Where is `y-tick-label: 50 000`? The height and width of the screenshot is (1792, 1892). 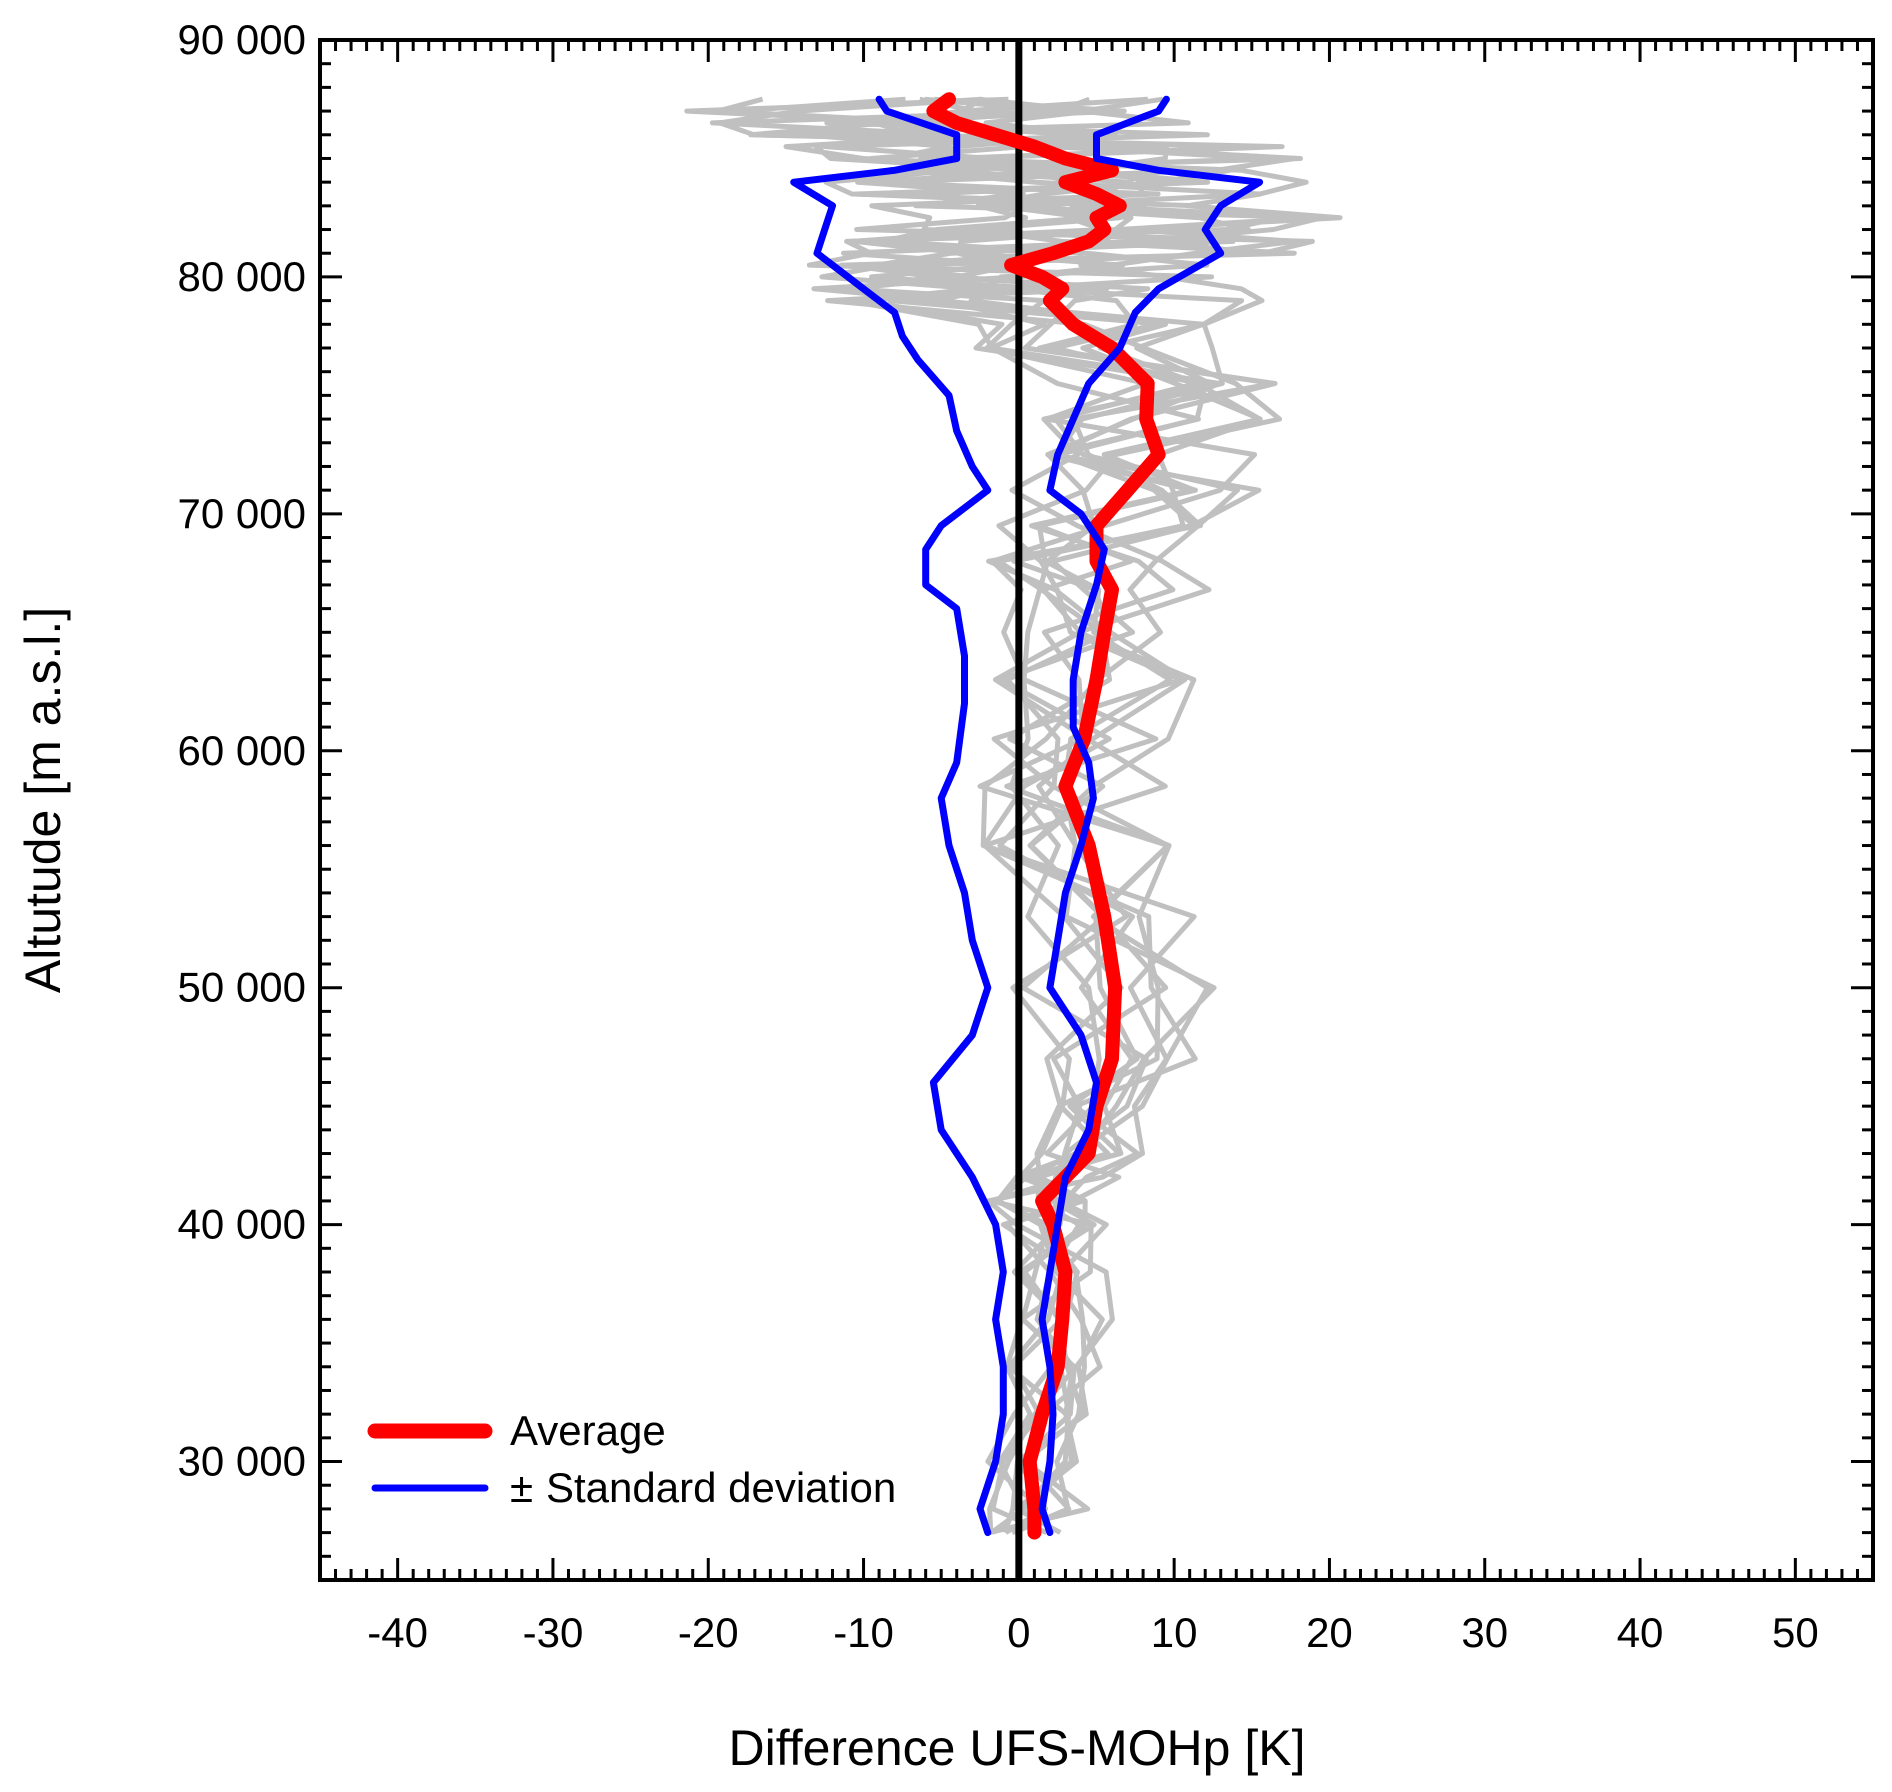
y-tick-label: 50 000 is located at coordinates (242, 987).